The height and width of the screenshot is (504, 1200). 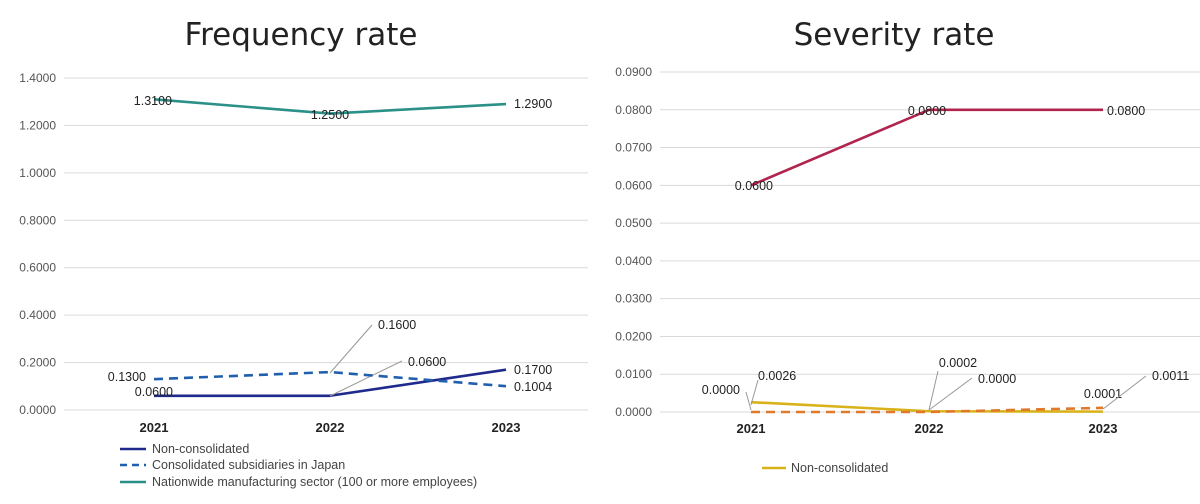 What do you see at coordinates (127, 377) in the screenshot?
I see `data-label: 0.1300` at bounding box center [127, 377].